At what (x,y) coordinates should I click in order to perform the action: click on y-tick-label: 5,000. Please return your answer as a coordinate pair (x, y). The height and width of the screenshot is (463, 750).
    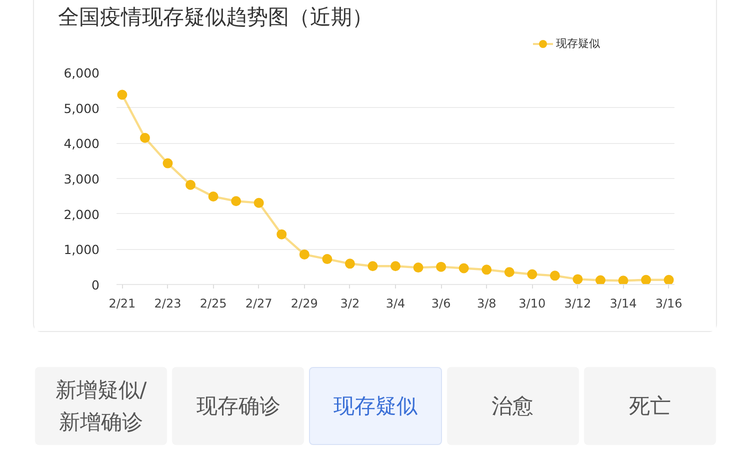
    Looking at the image, I should click on (82, 108).